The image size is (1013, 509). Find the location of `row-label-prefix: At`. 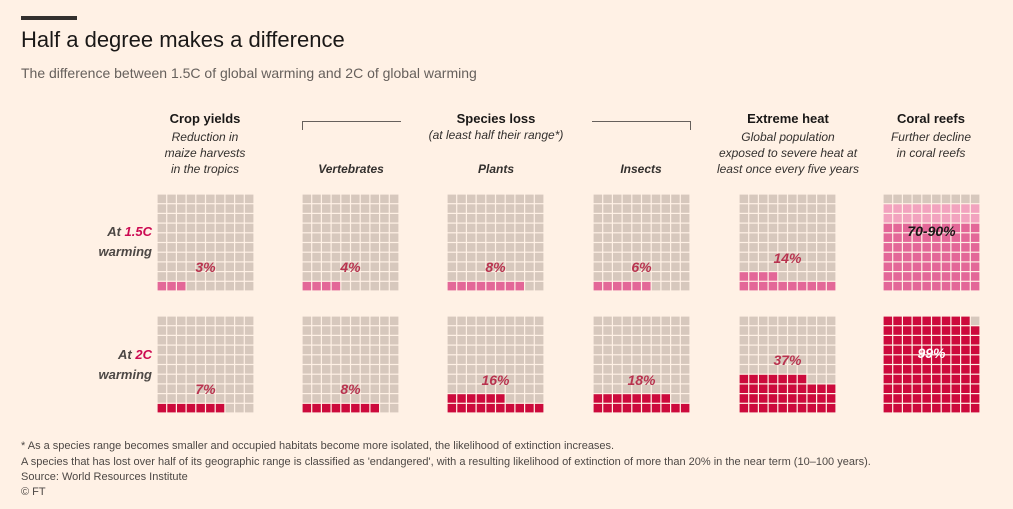

row-label-prefix: At is located at coordinates (125, 354).